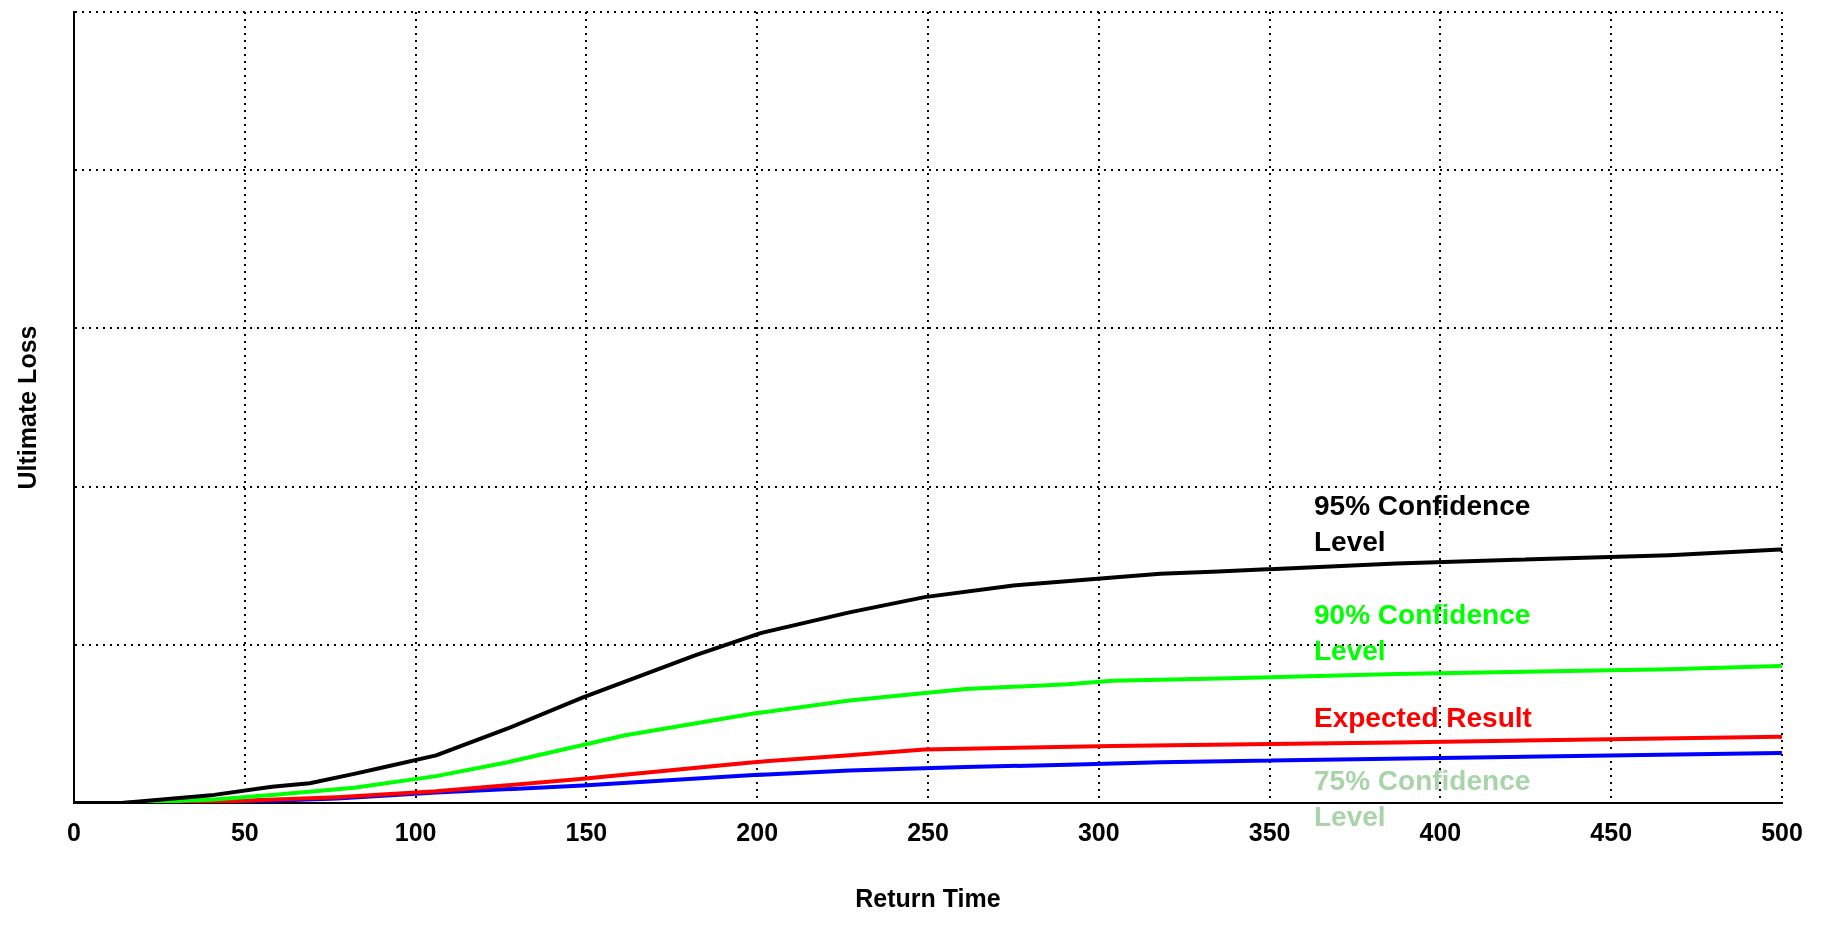 This screenshot has width=1830, height=929. Describe the element at coordinates (928, 831) in the screenshot. I see `x-tick-label: 250` at that location.